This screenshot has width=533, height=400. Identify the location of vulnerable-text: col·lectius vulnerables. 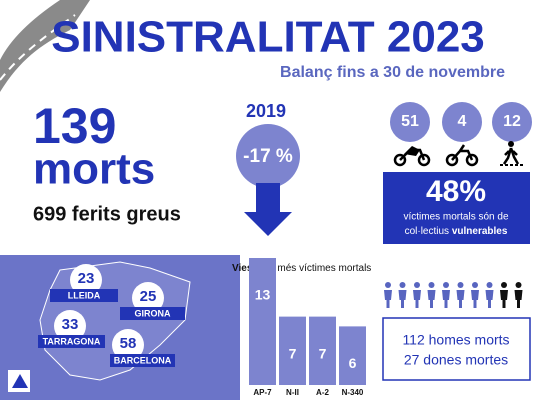
(456, 231).